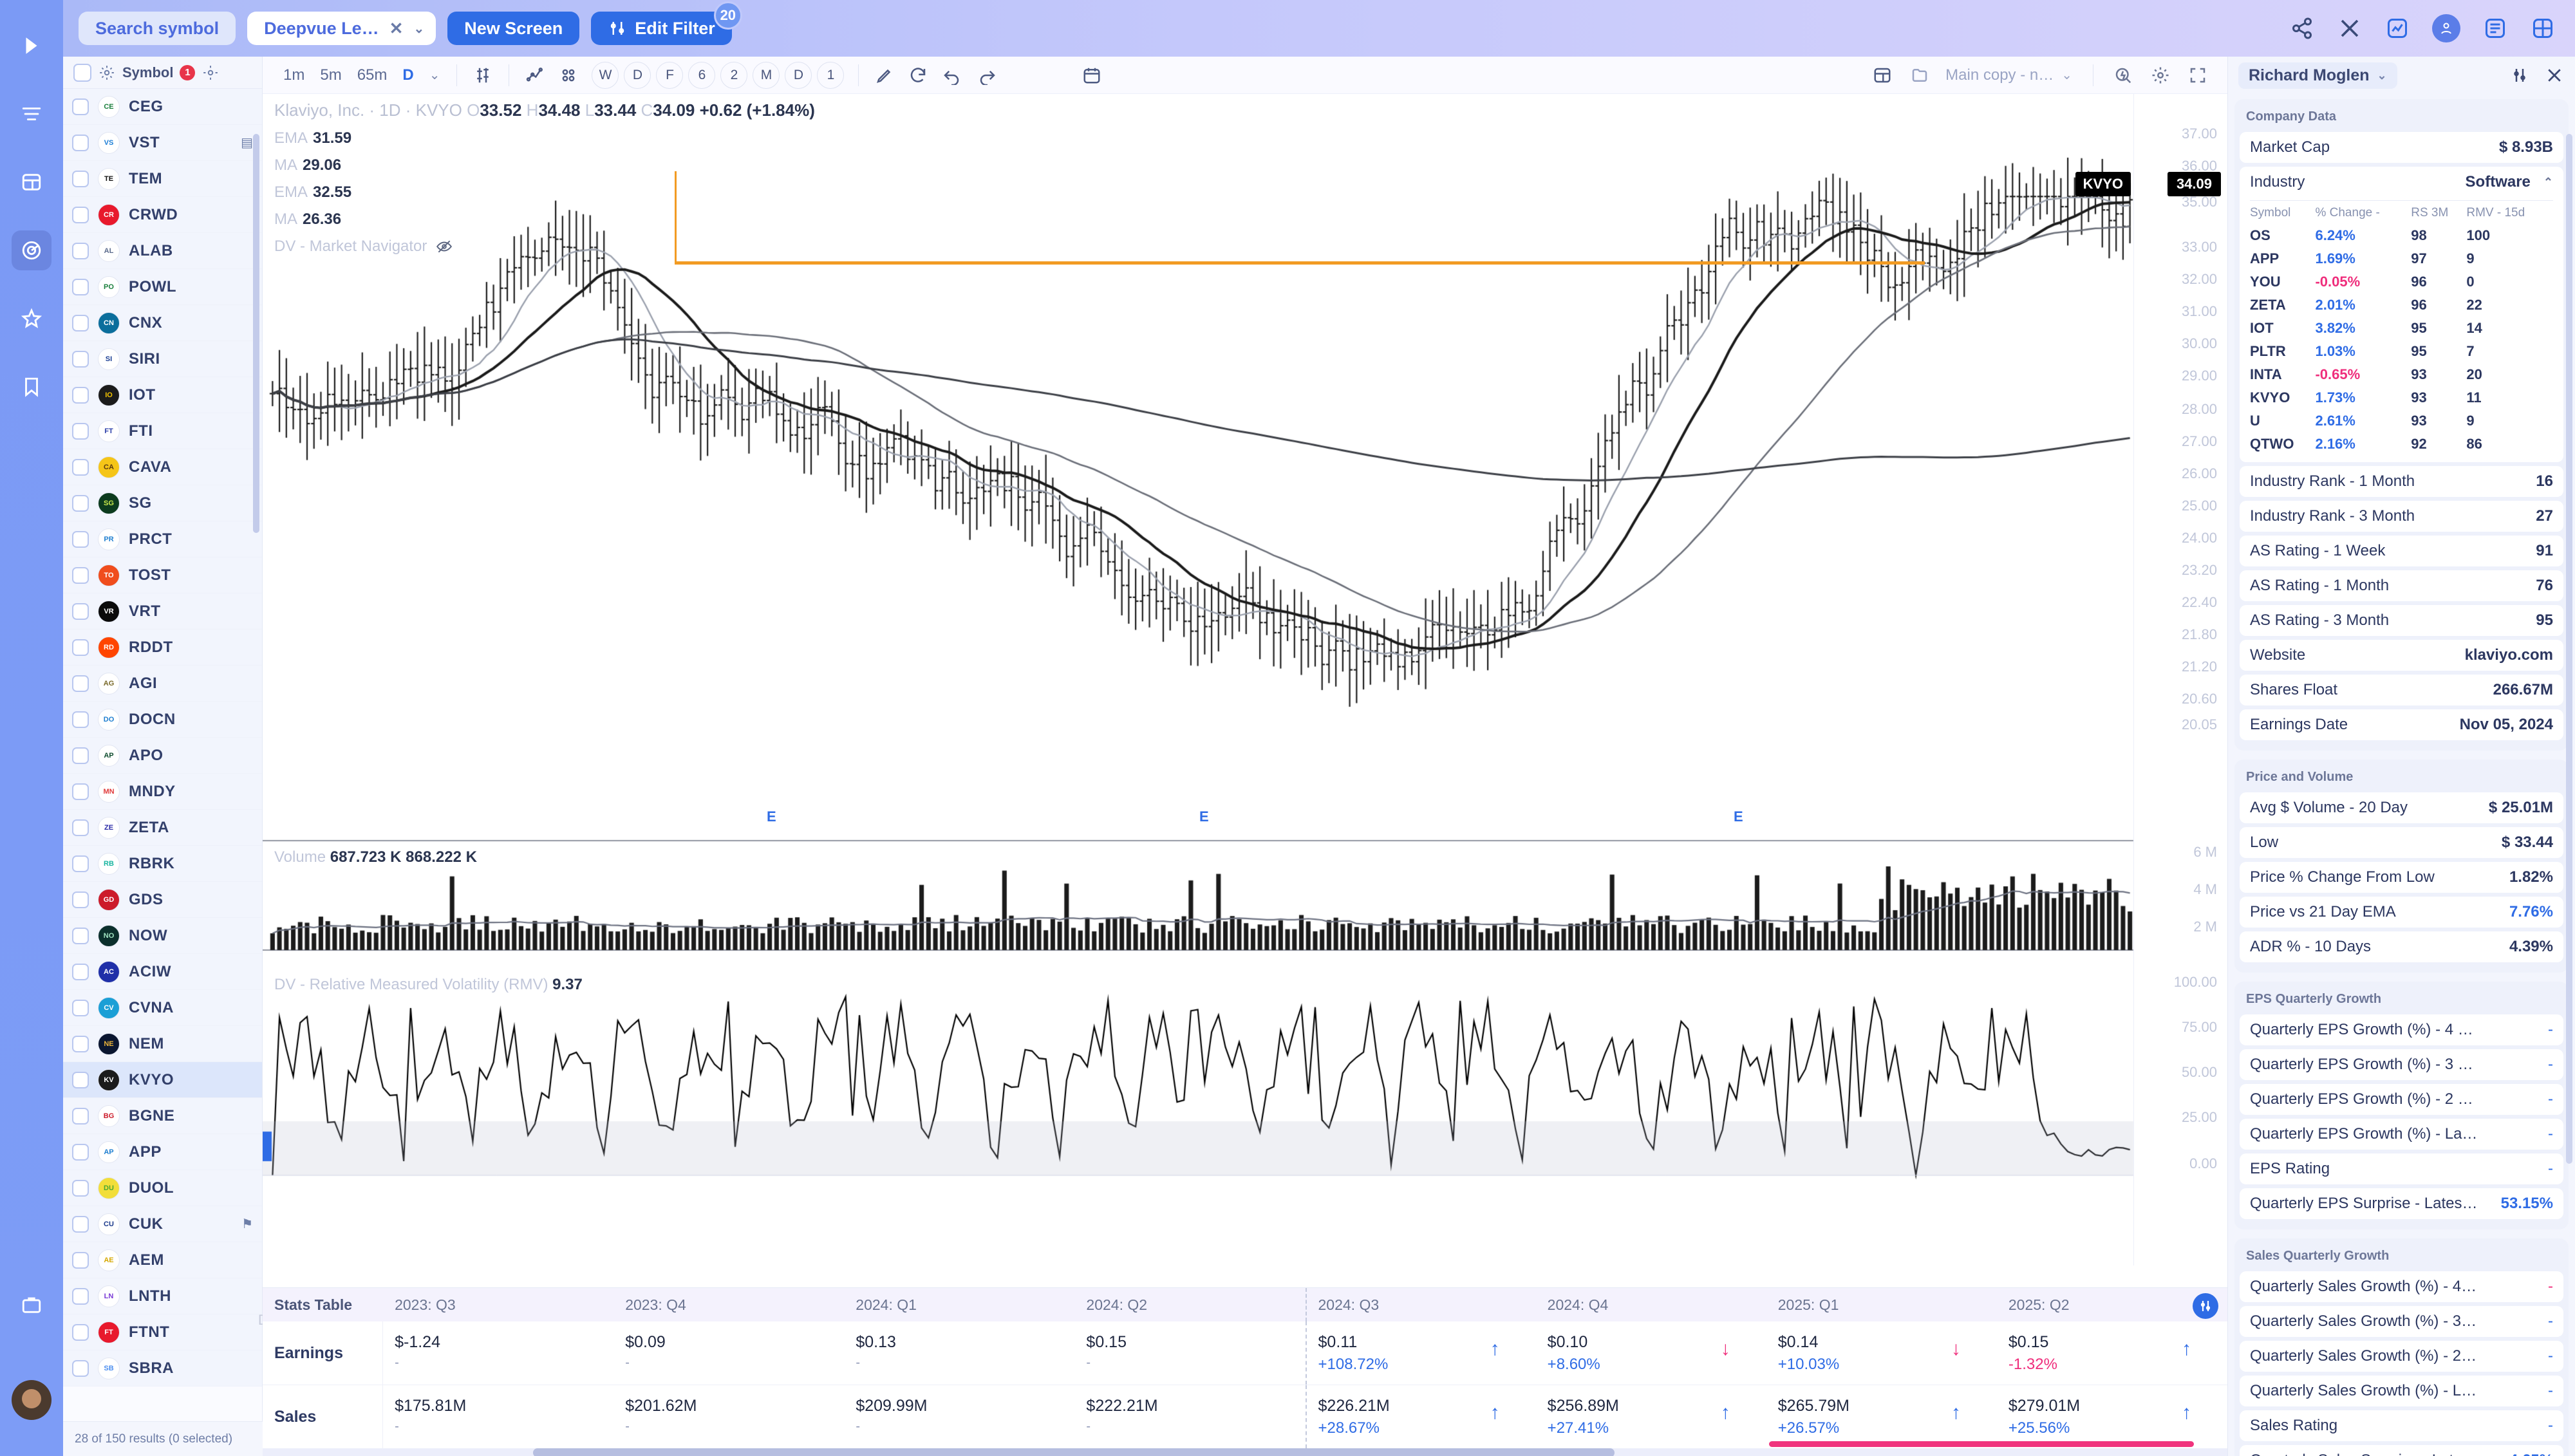  What do you see at coordinates (483, 75) in the screenshot?
I see `candle-type-icon` at bounding box center [483, 75].